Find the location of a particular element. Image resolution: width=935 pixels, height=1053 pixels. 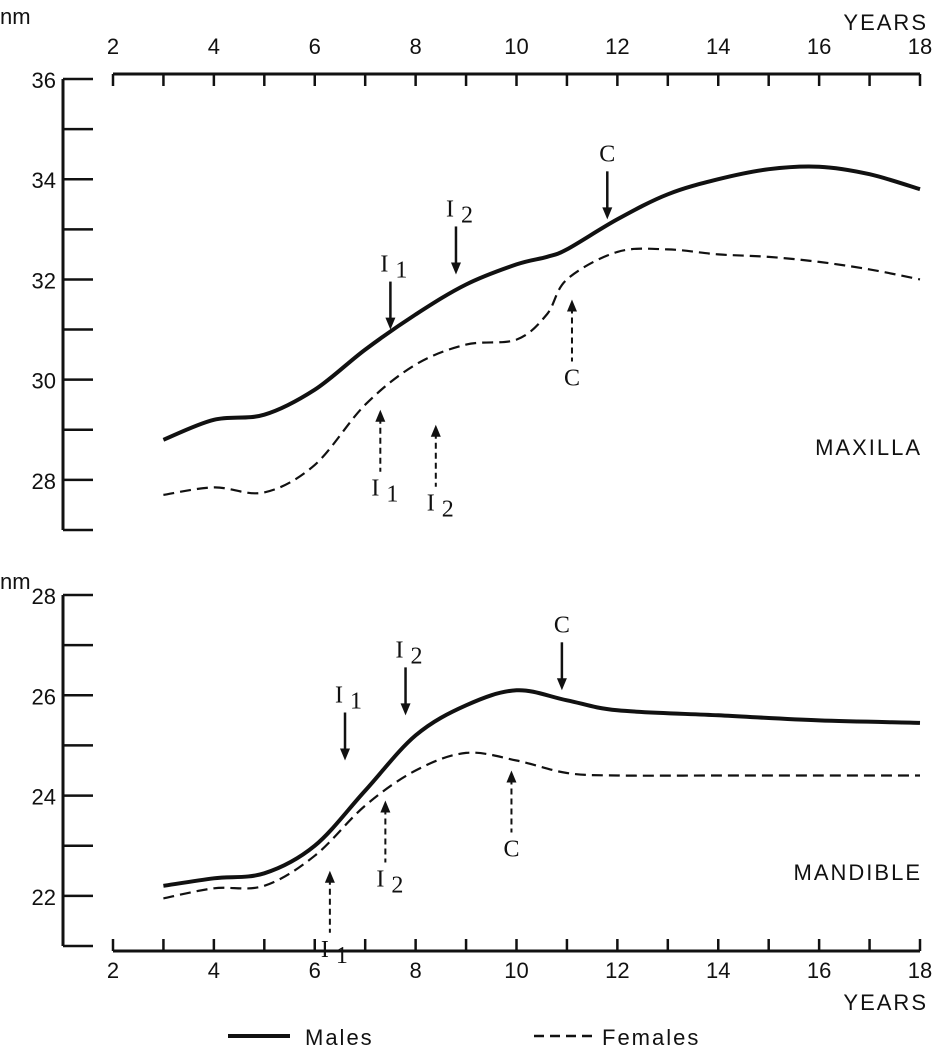

y-tick-label: 30 is located at coordinates (44, 381).